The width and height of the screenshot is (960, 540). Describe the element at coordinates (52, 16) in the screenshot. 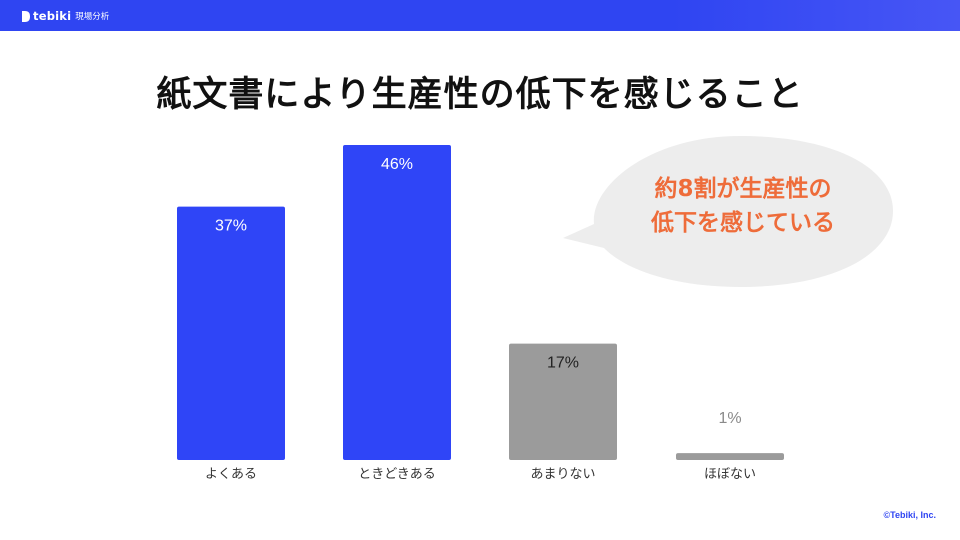

I see `brand-name: tebiki` at that location.